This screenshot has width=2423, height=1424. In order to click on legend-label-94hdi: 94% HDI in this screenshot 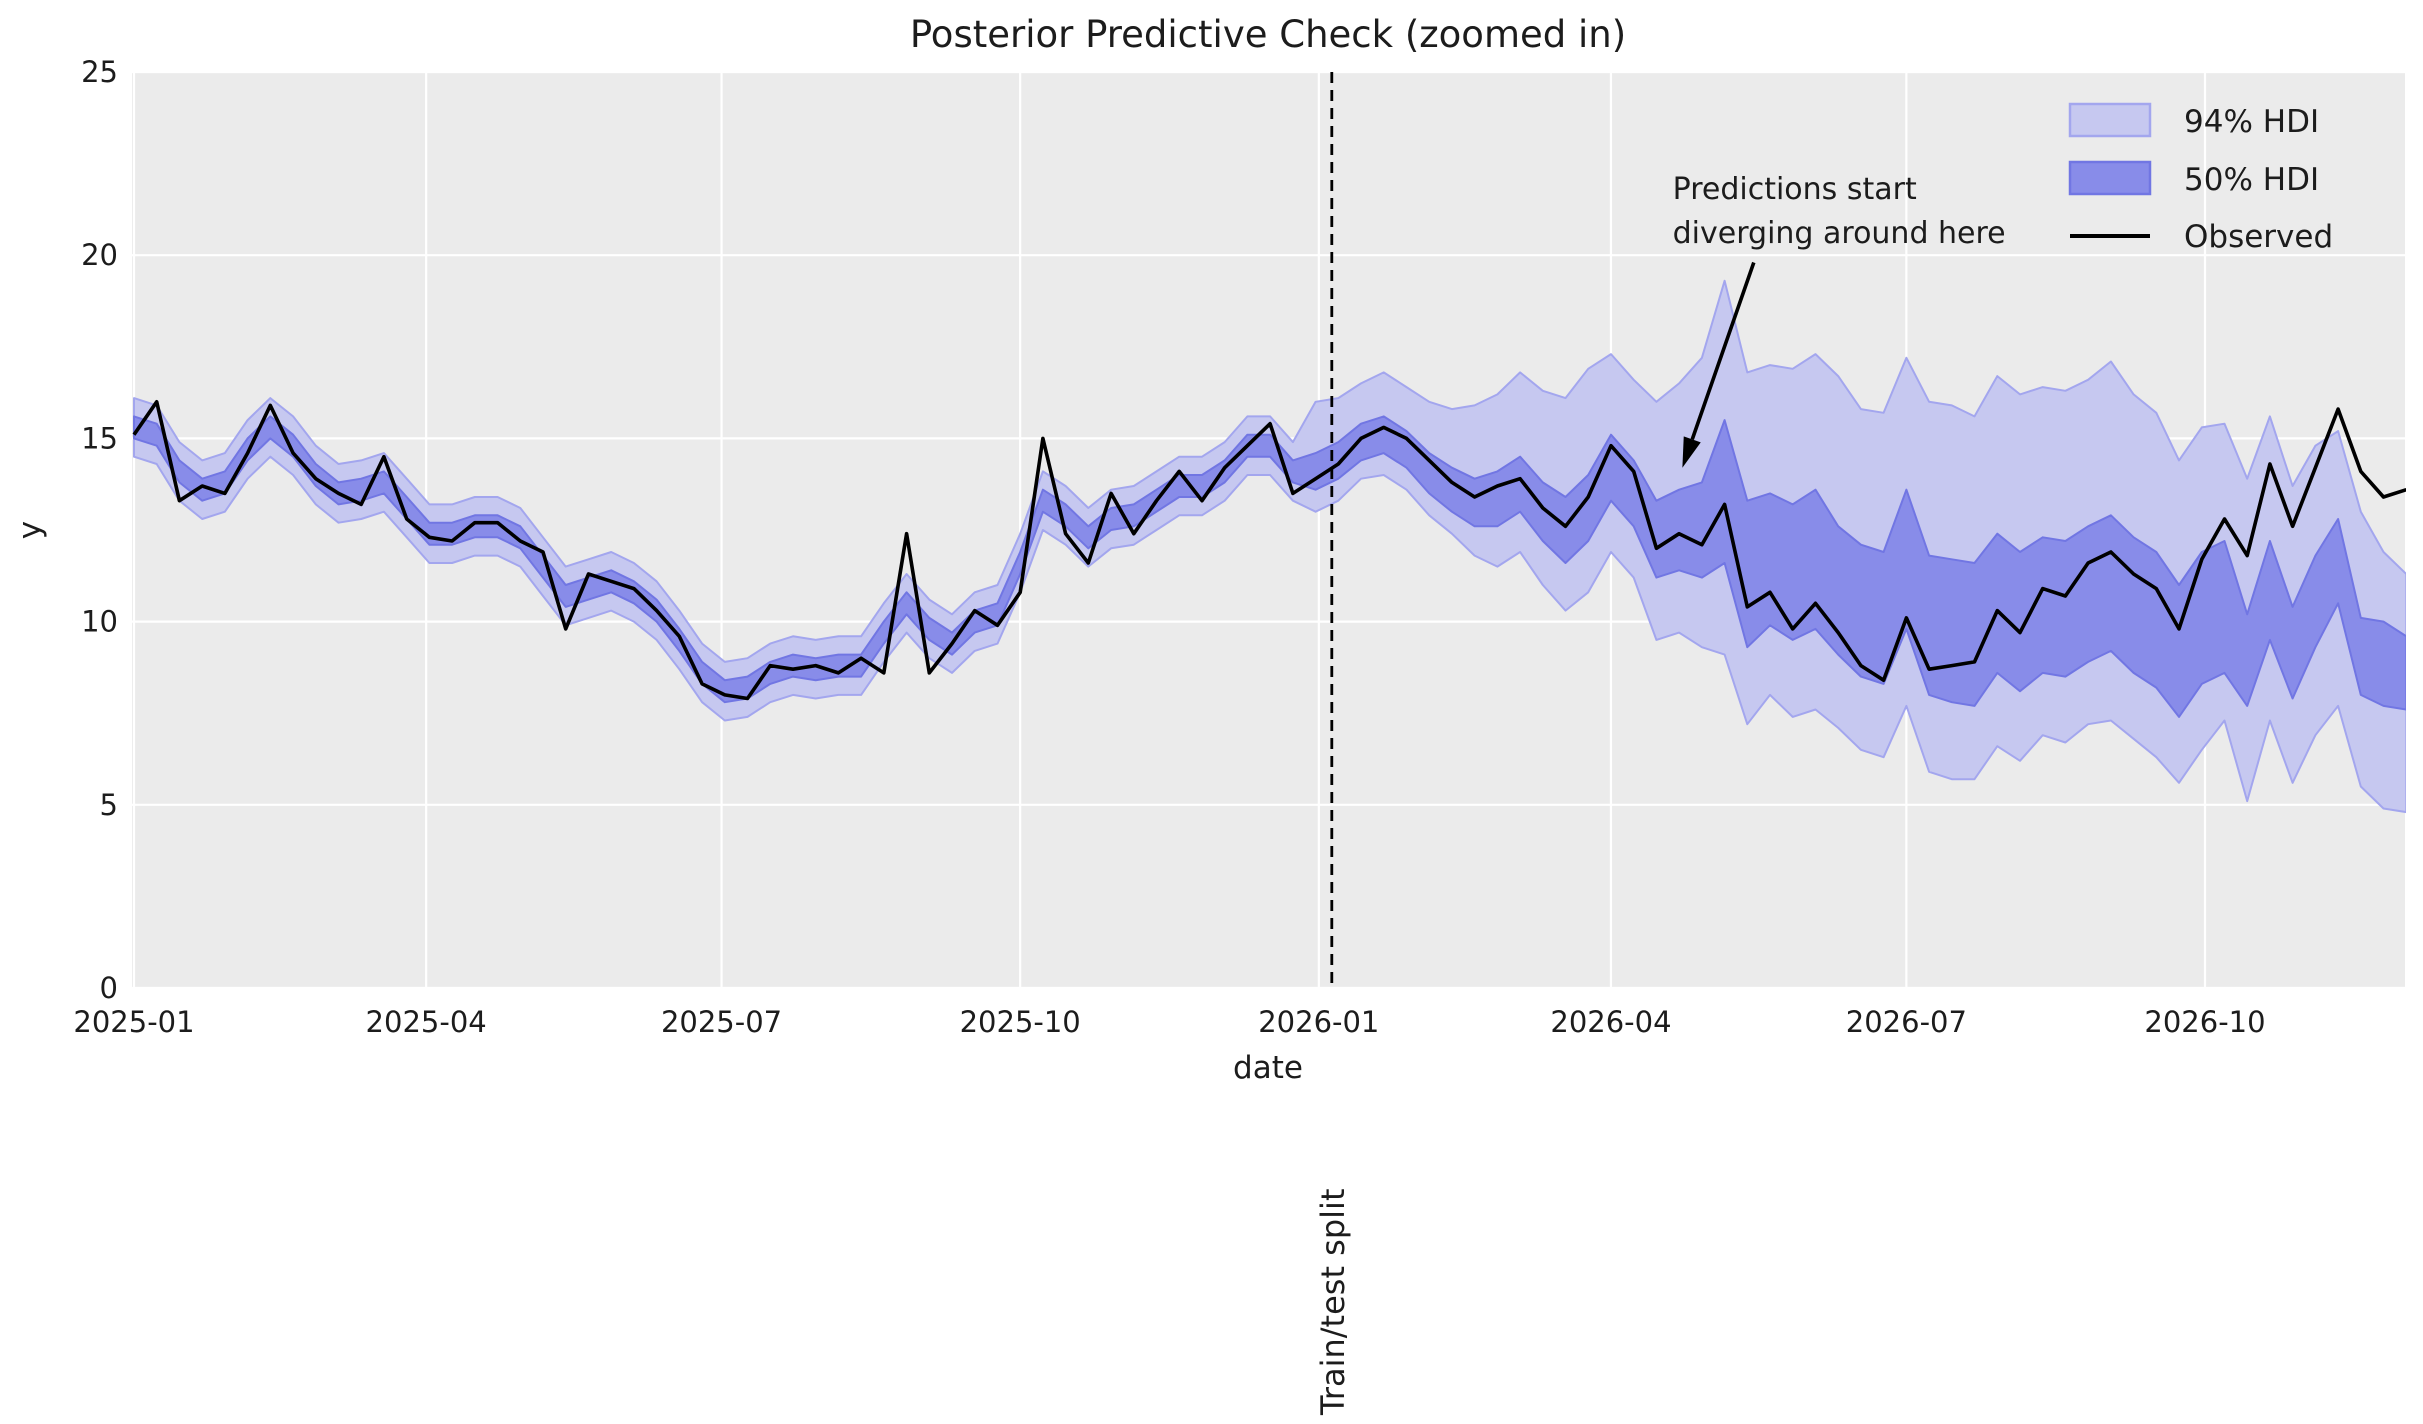, I will do `click(2251, 122)`.